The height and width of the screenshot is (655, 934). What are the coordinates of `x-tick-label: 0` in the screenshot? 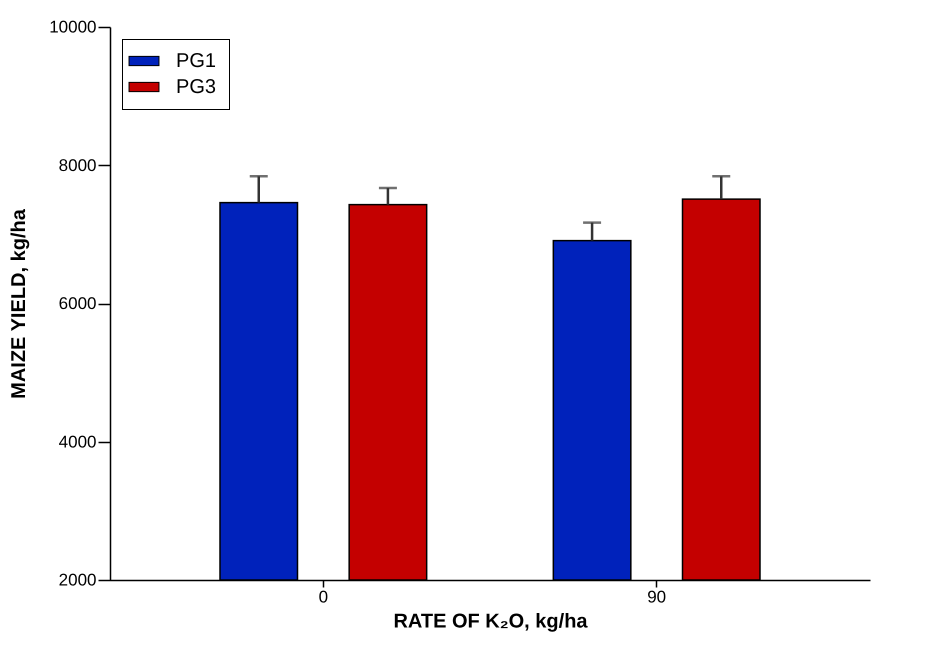 It's located at (323, 597).